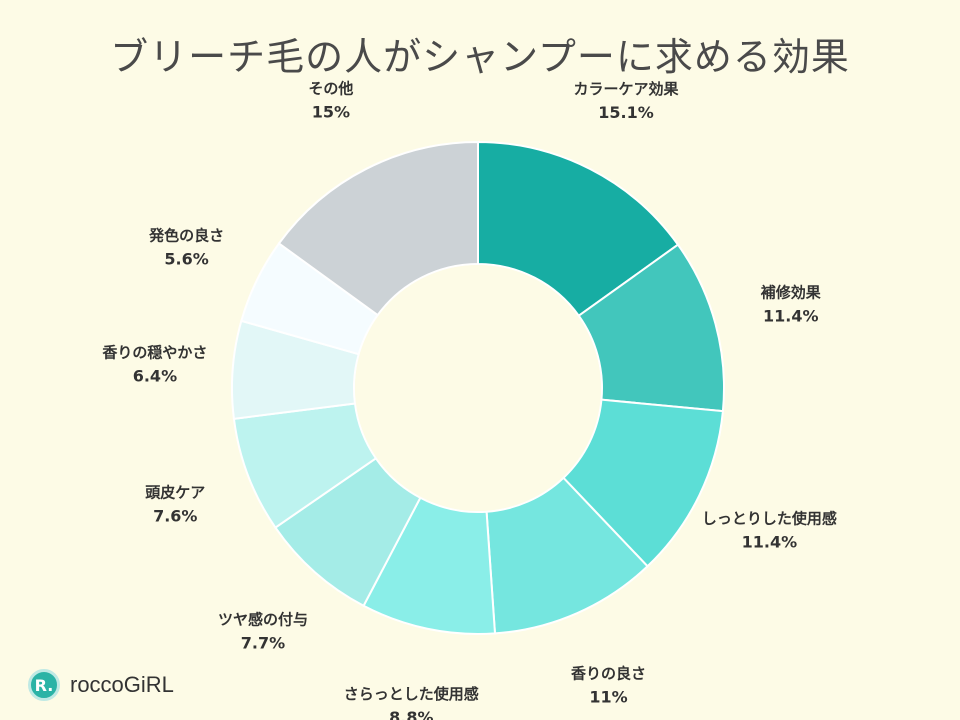  Describe the element at coordinates (626, 112) in the screenshot. I see `slice-value-1: 15.1%` at that location.